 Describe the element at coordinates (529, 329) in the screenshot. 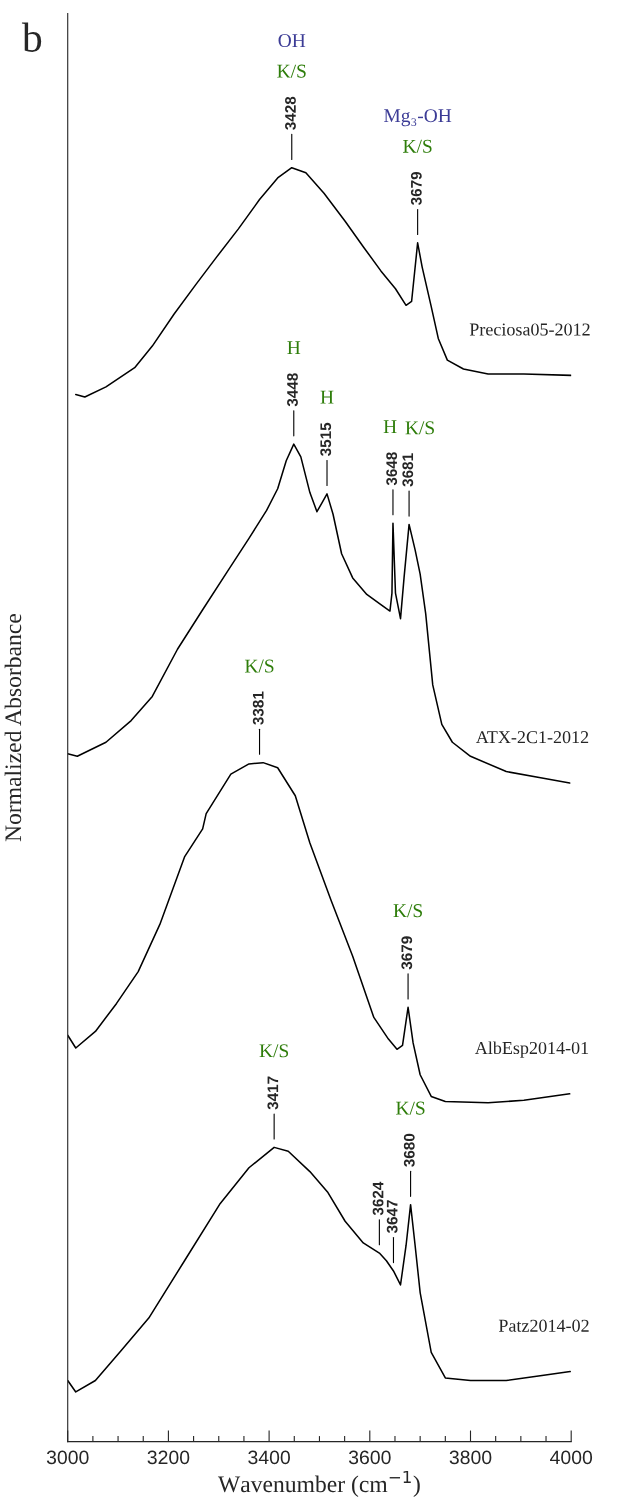

I see `series-label: Preciosa05-2012` at that location.